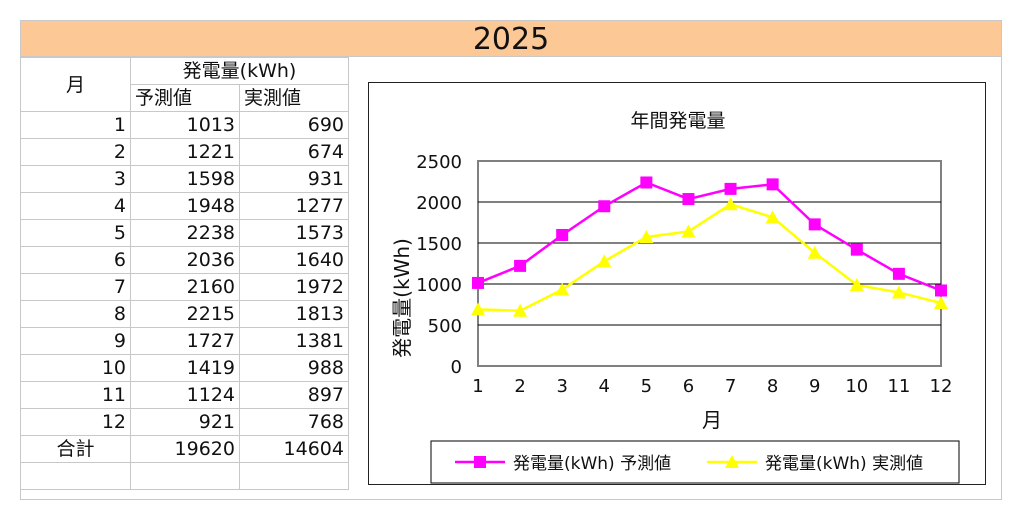 The height and width of the screenshot is (528, 1024). I want to click on table-row: 3 1598 931, so click(184, 179).